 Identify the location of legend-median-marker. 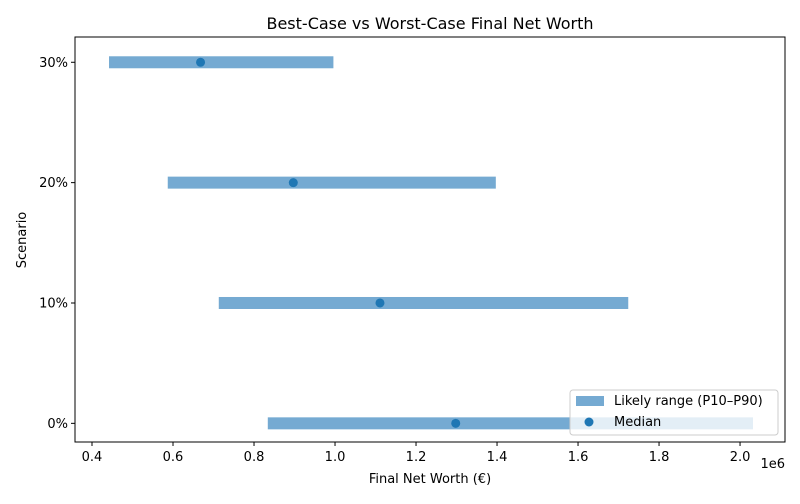
(589, 422).